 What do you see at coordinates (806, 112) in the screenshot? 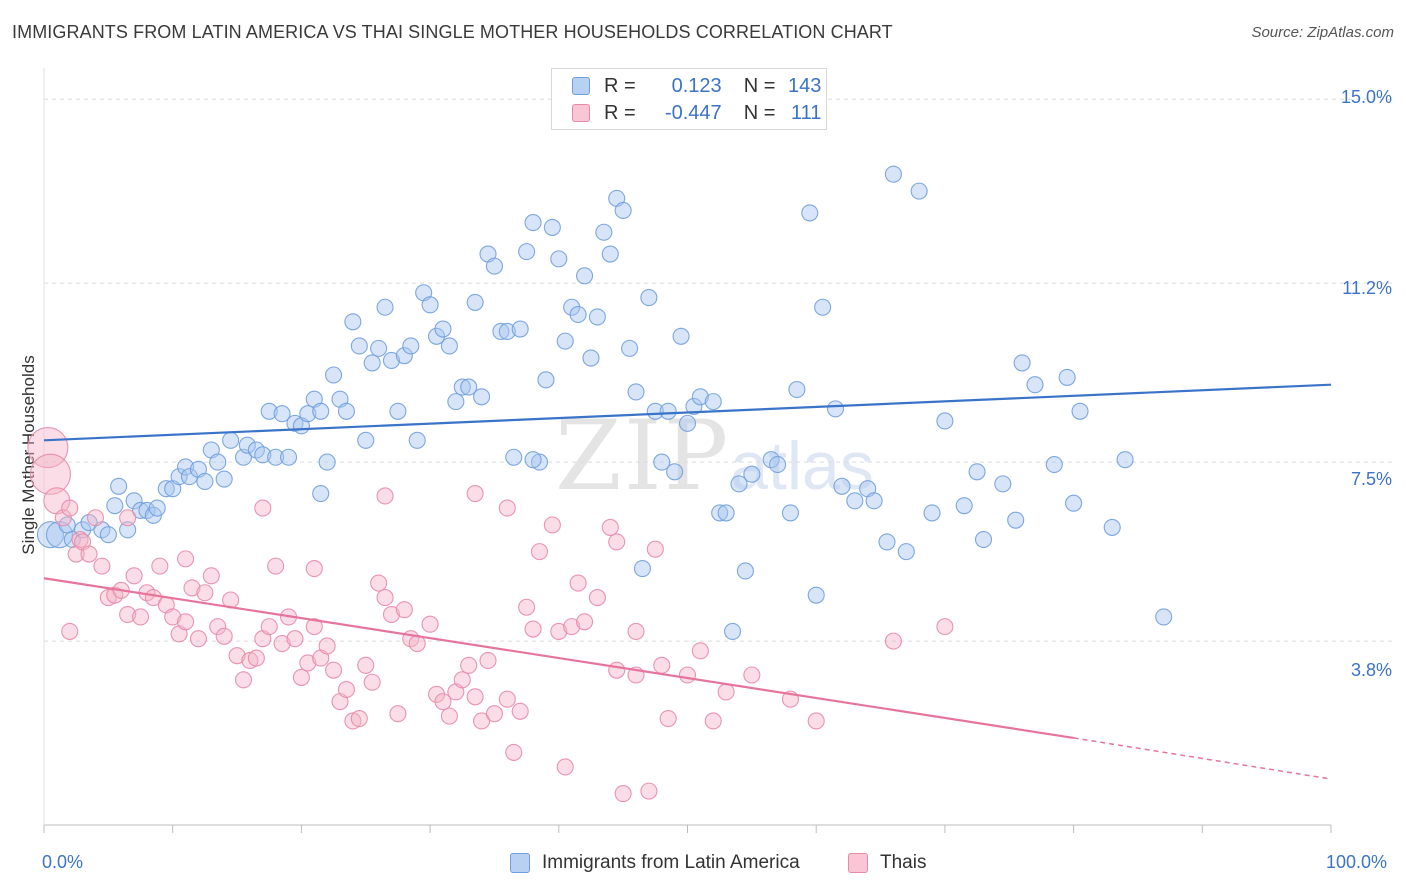
I see `legend-n-value: 111` at bounding box center [806, 112].